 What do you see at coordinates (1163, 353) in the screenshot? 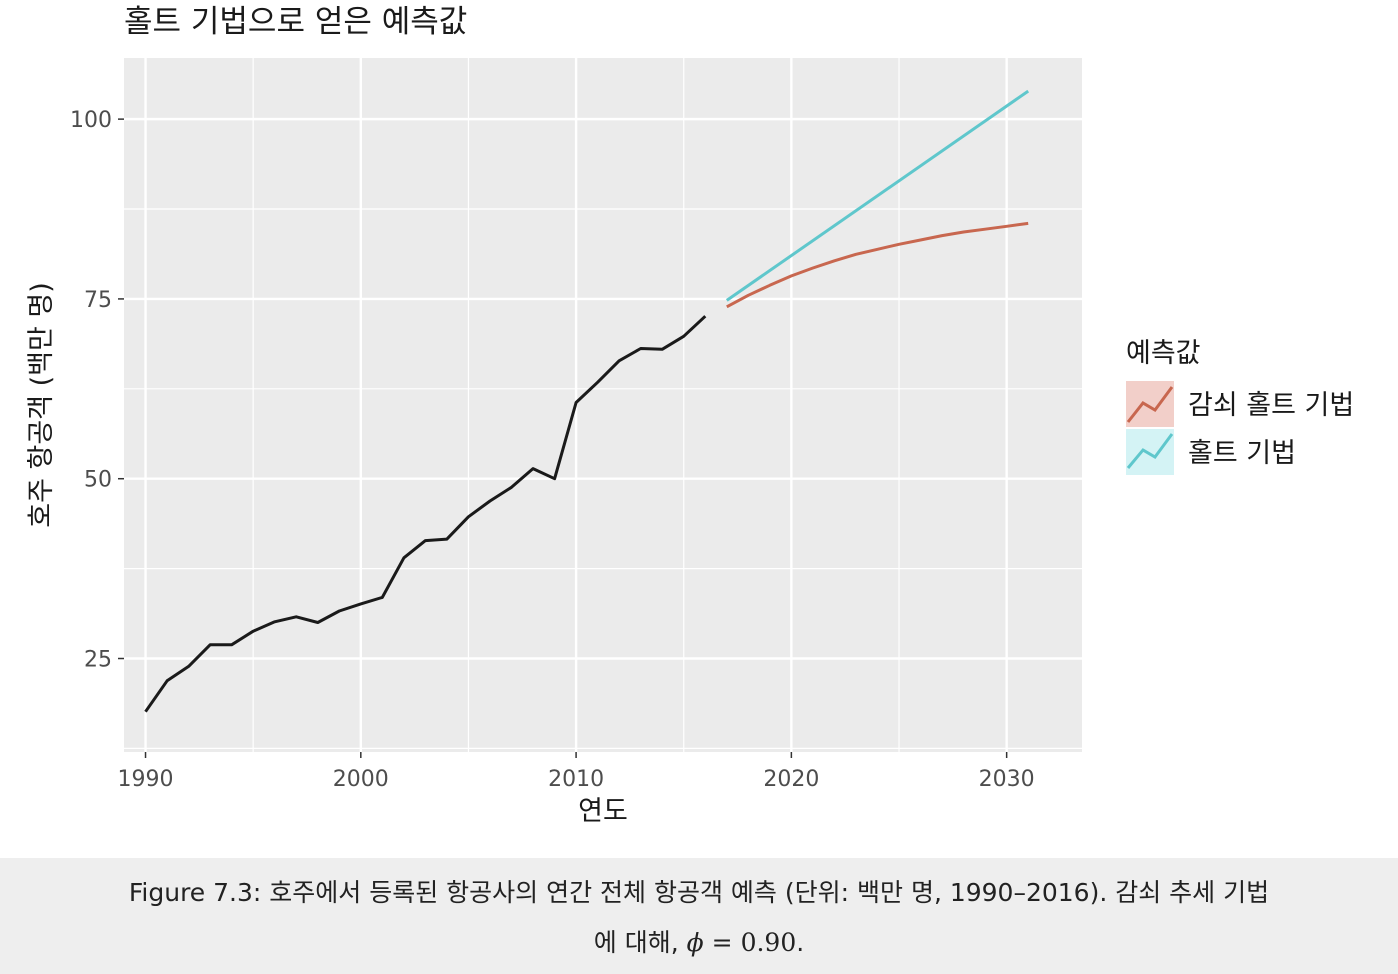
I see `legend-title: 예측값` at bounding box center [1163, 353].